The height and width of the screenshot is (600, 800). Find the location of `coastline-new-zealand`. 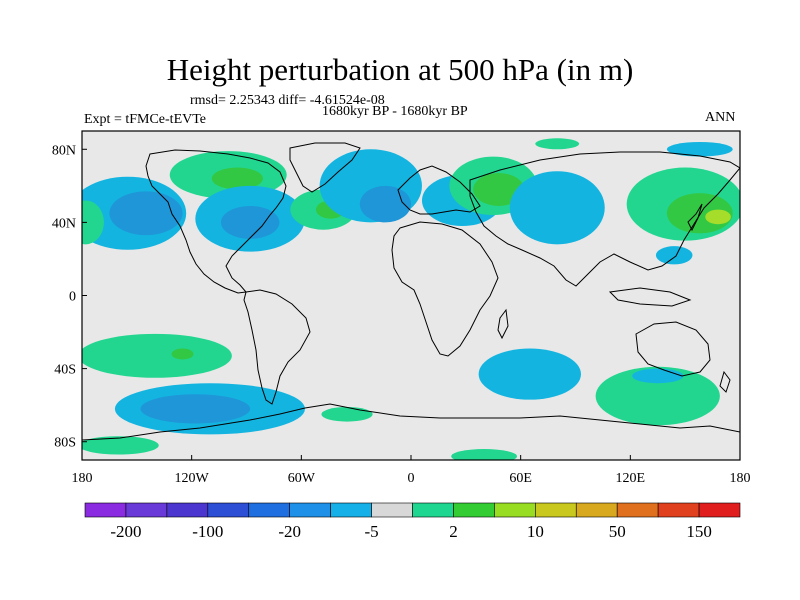

coastline-new-zealand is located at coordinates (725, 381).